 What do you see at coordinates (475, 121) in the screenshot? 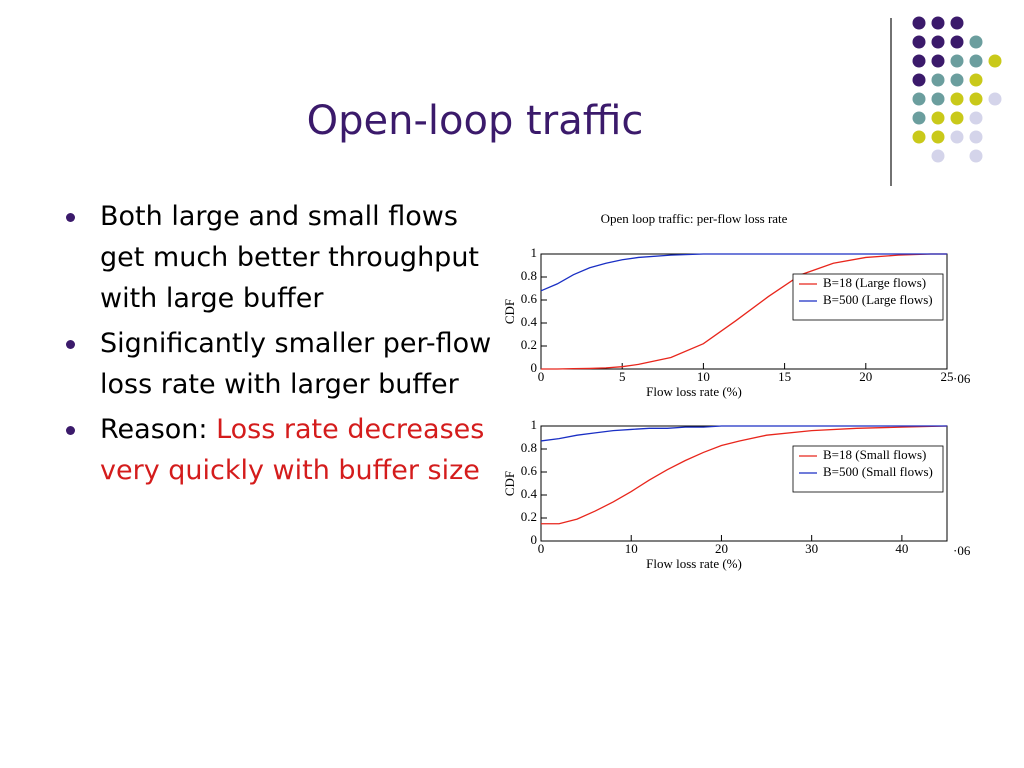
I see `slide-title: Open-loop traffic` at bounding box center [475, 121].